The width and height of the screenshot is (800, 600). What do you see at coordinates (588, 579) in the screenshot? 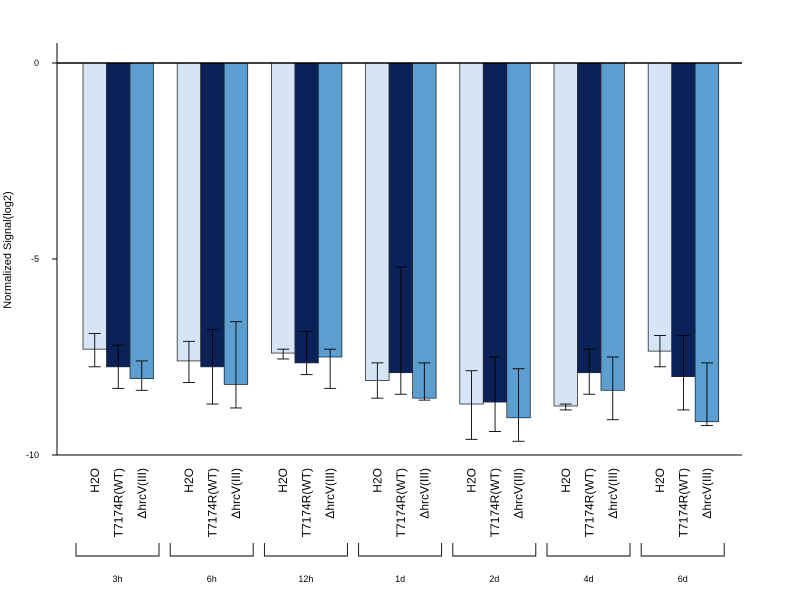
I see `group-label: 4d` at bounding box center [588, 579].